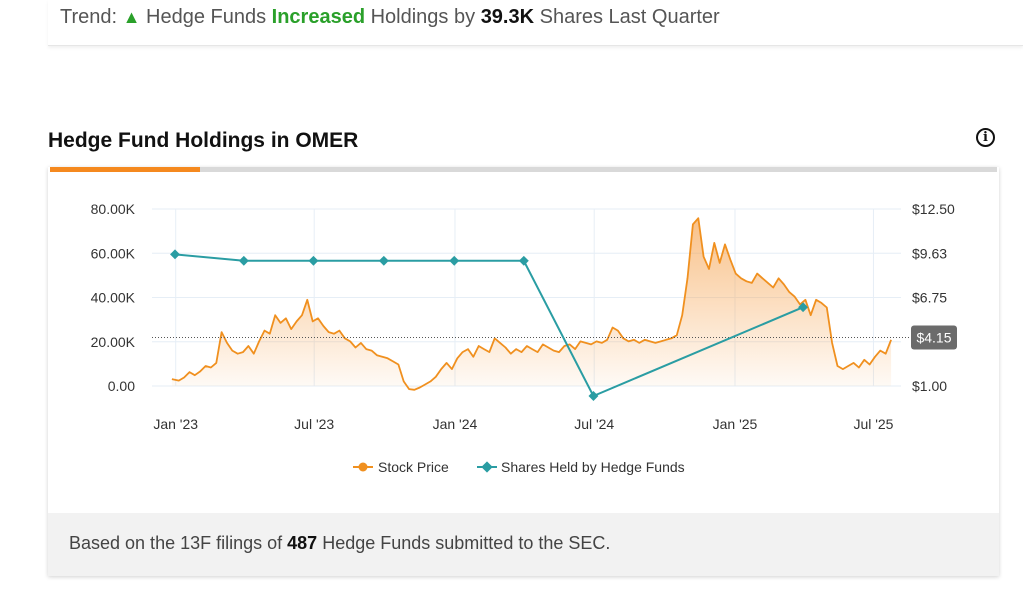 This screenshot has height=610, width=1023. Describe the element at coordinates (873, 424) in the screenshot. I see `x-tick-label: Jul '25` at that location.